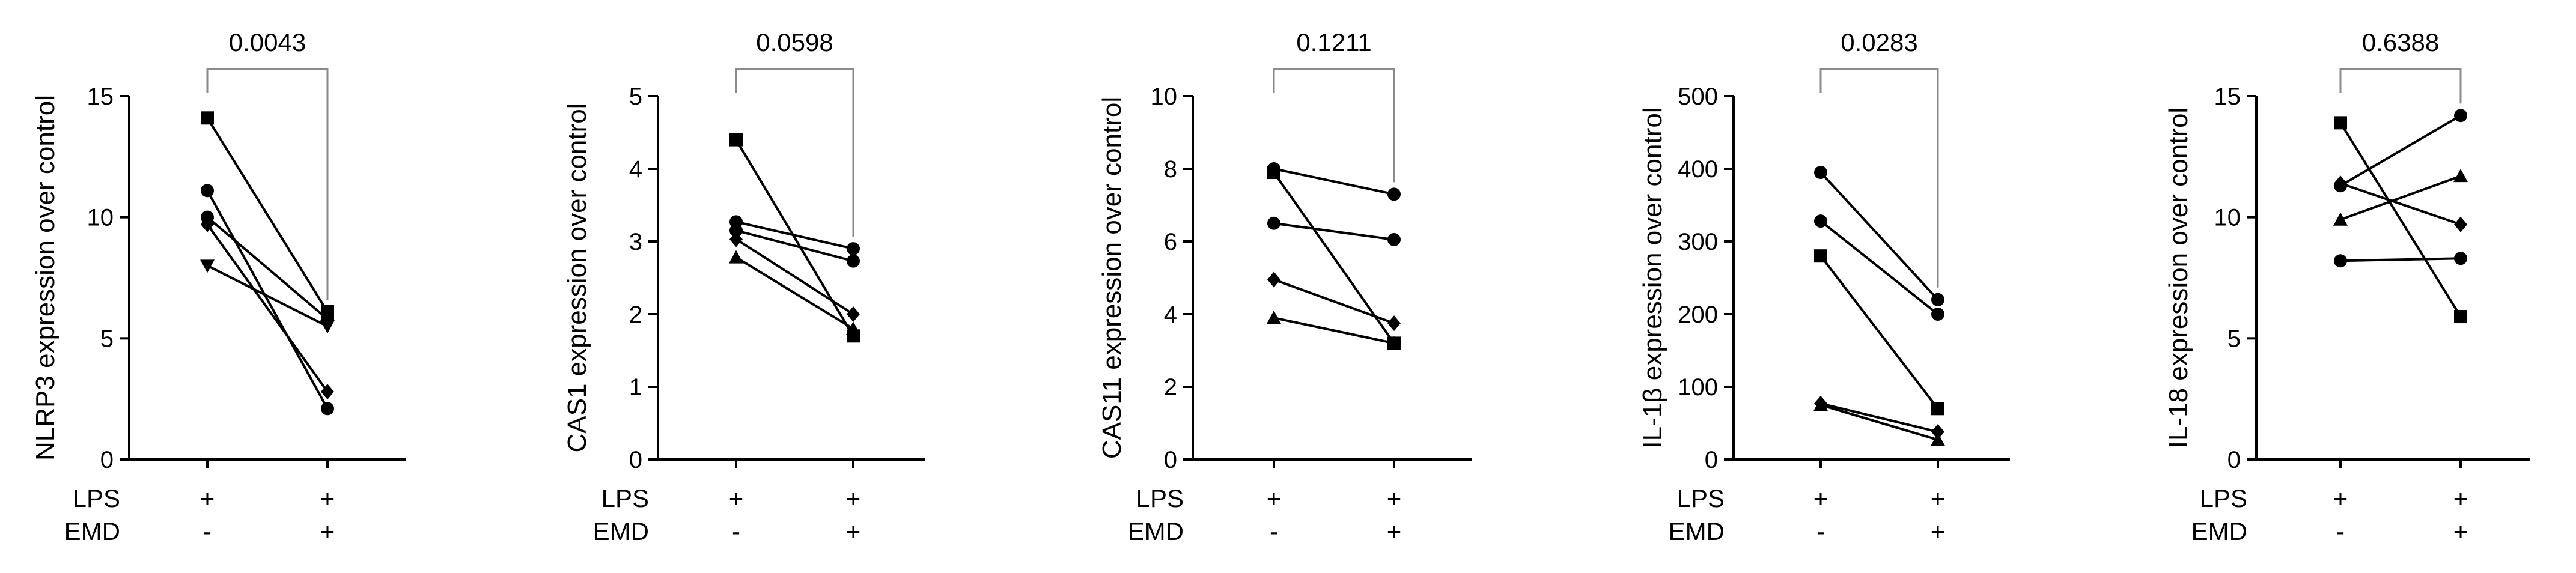  I want to click on data-point-triangle-down, so click(327, 327).